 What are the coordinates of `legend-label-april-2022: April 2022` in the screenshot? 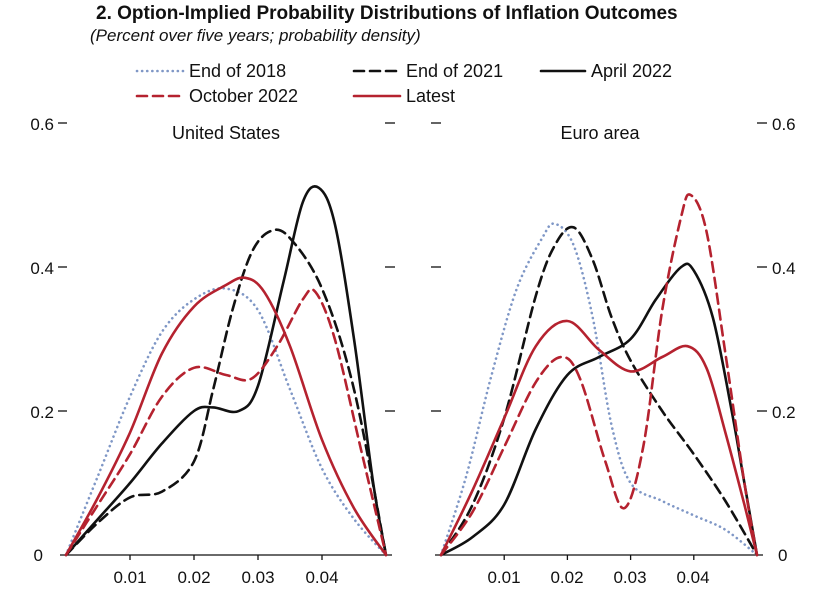 It's located at (631, 71).